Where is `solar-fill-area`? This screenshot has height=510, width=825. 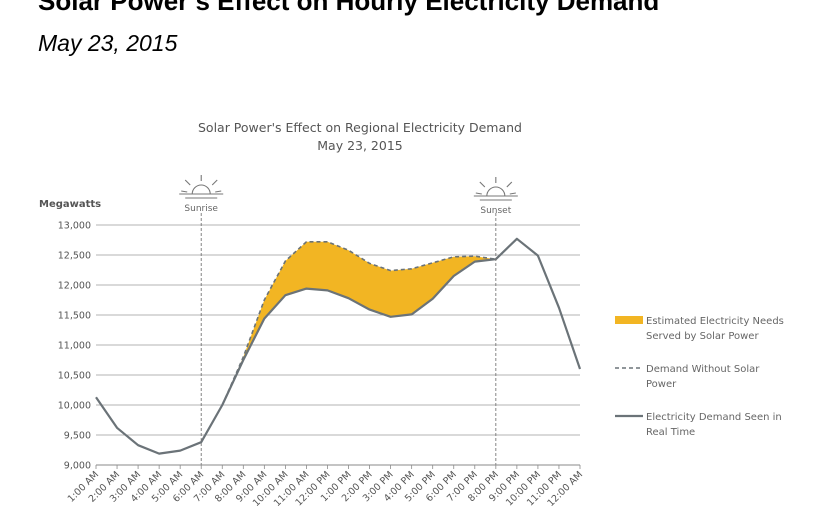
solar-fill-area is located at coordinates (359, 323).